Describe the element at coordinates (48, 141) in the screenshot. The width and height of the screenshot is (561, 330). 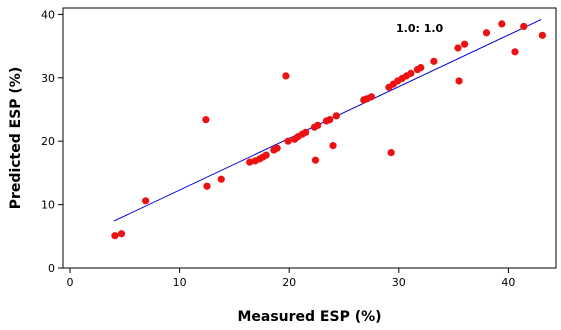
I see `y-tick-label: 20` at that location.